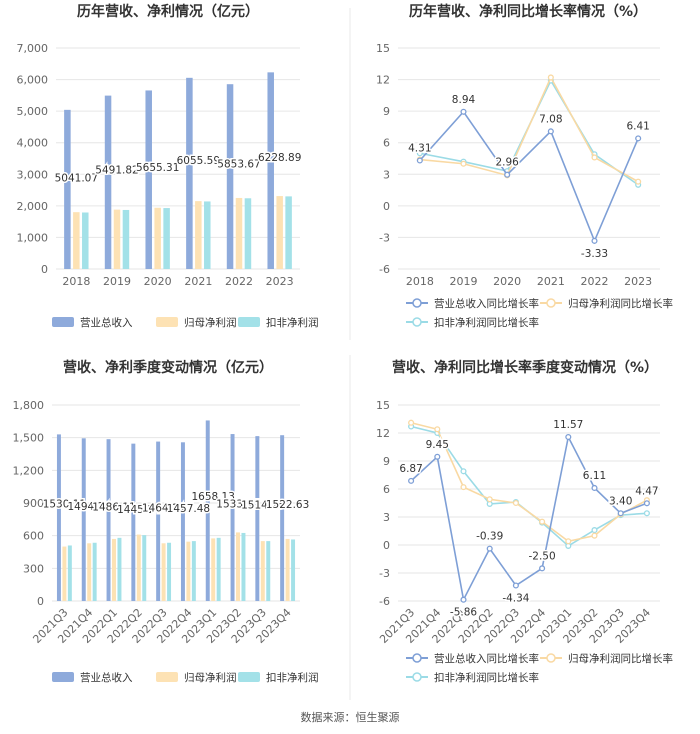  What do you see at coordinates (515, 599) in the screenshot?
I see `line-data-label: -4.34` at bounding box center [515, 599].